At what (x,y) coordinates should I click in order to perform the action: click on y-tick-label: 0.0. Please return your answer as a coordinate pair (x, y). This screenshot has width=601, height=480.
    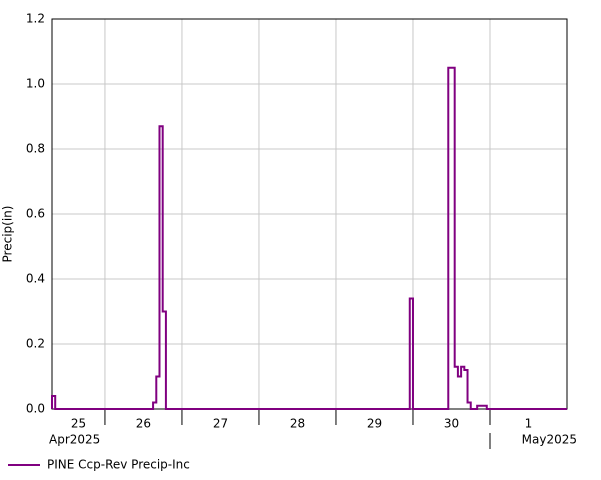
    Looking at the image, I should click on (35, 409).